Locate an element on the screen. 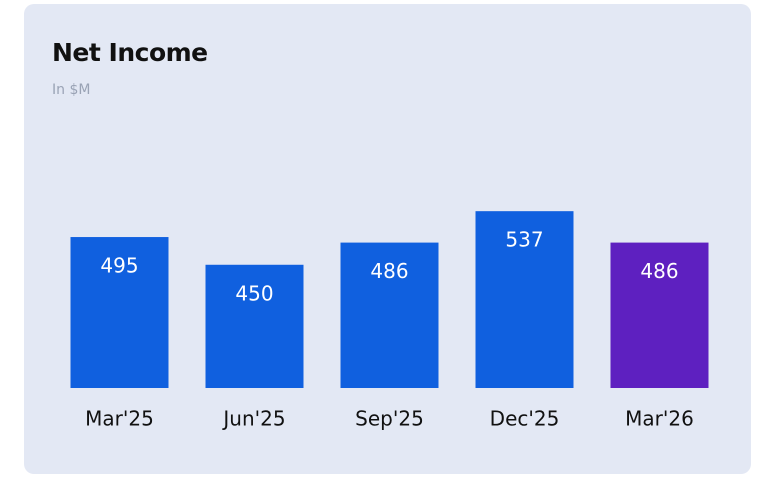  x-tick-label: Dec'25 is located at coordinates (525, 419).